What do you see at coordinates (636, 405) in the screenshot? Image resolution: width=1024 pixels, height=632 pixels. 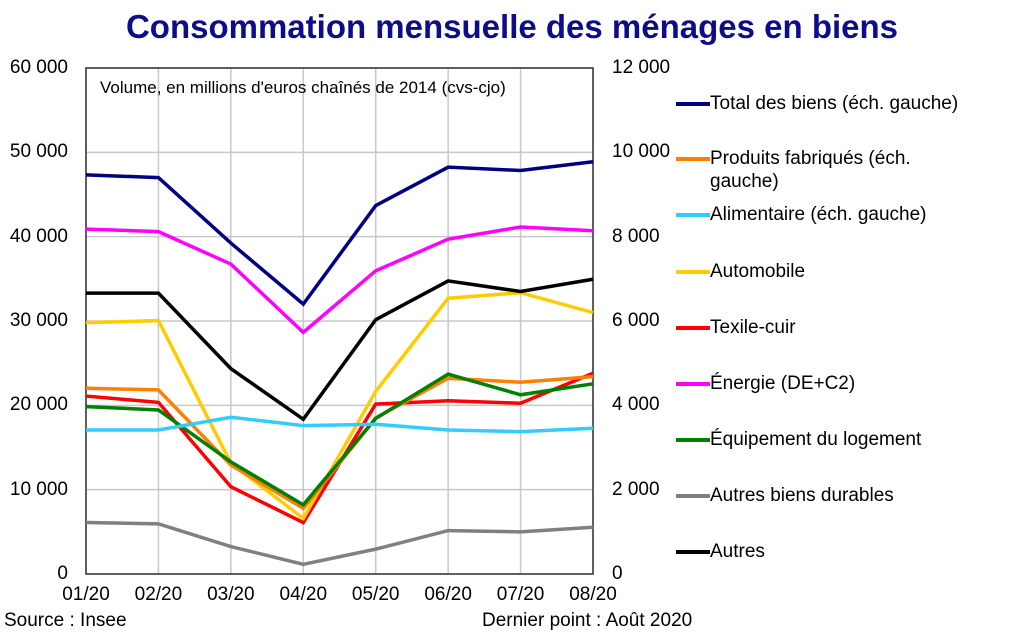 I see `y-right-tick-label: 4 000` at bounding box center [636, 405].